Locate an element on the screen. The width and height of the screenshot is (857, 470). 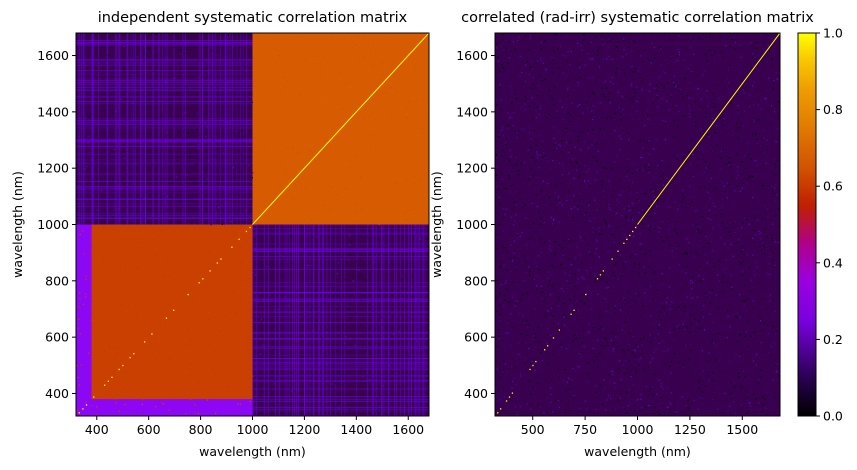
left-x-tick-label: 400 is located at coordinates (97, 429).